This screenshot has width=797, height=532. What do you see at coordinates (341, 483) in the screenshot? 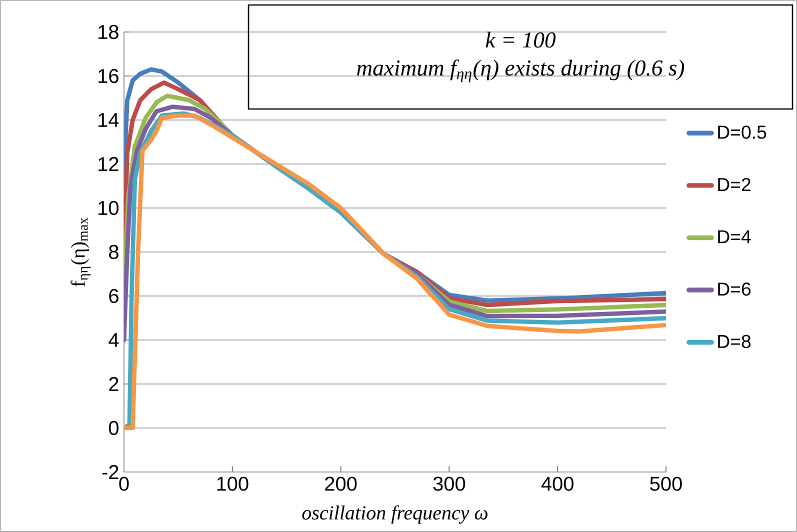
I see `x-tick-label: 200` at bounding box center [341, 483].